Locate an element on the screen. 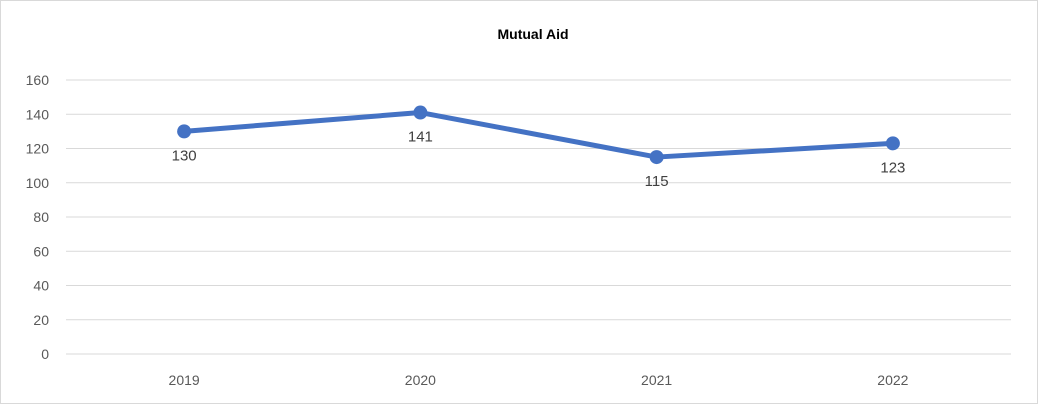  series-line is located at coordinates (538, 135).